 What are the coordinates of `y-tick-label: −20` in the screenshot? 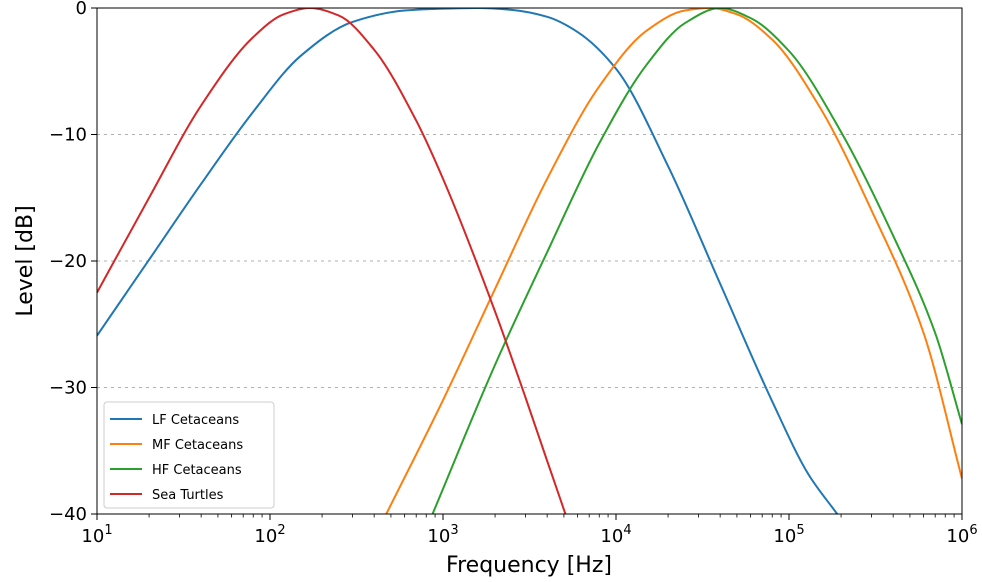 It's located at (68, 261).